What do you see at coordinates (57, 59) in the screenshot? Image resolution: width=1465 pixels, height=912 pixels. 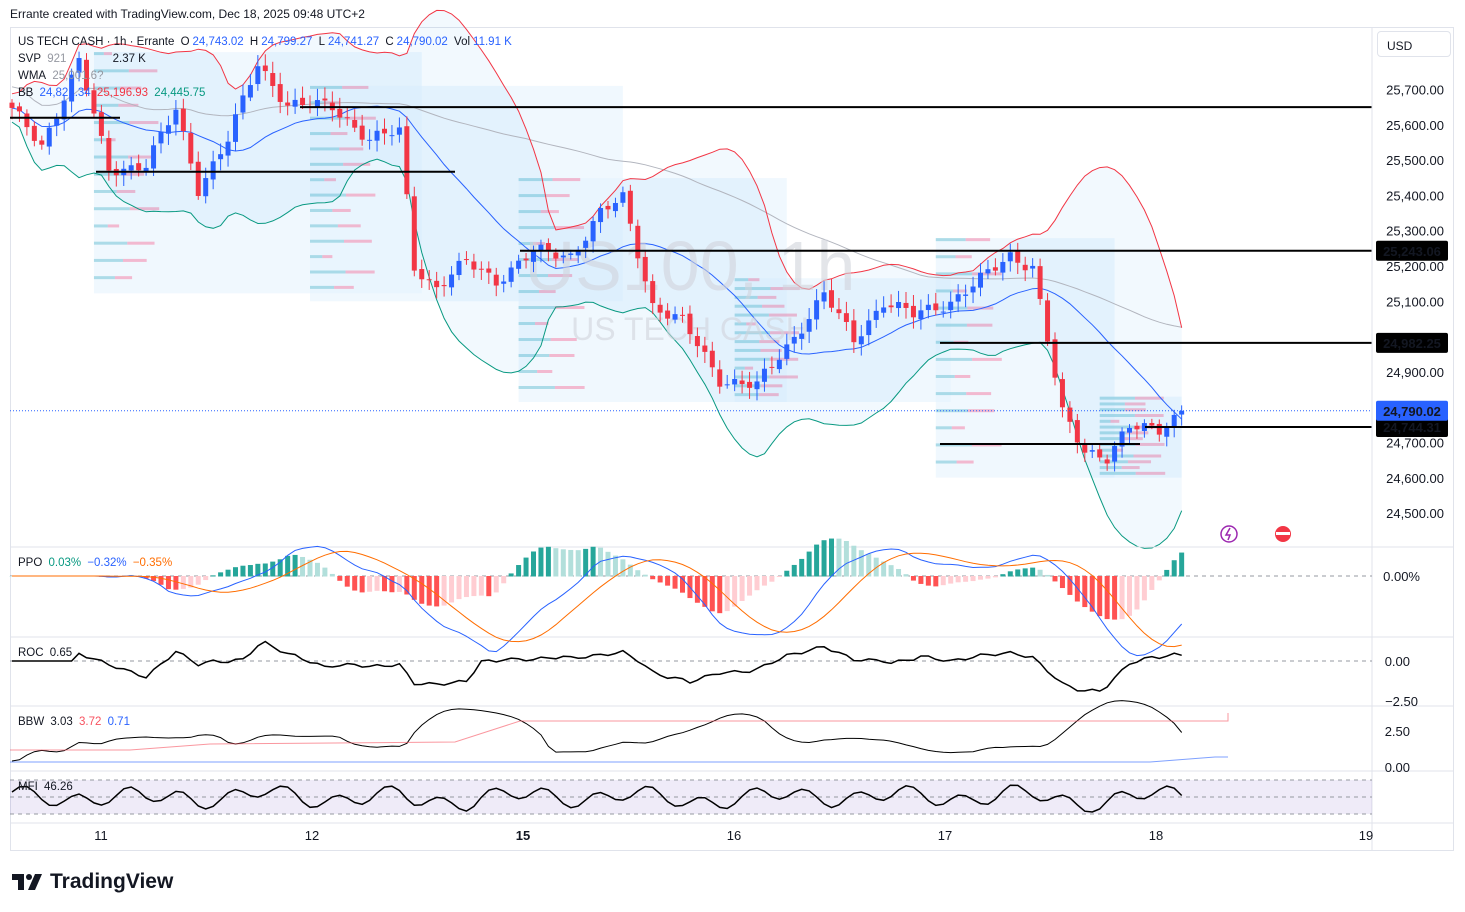 I see `svp-value-1: 921` at bounding box center [57, 59].